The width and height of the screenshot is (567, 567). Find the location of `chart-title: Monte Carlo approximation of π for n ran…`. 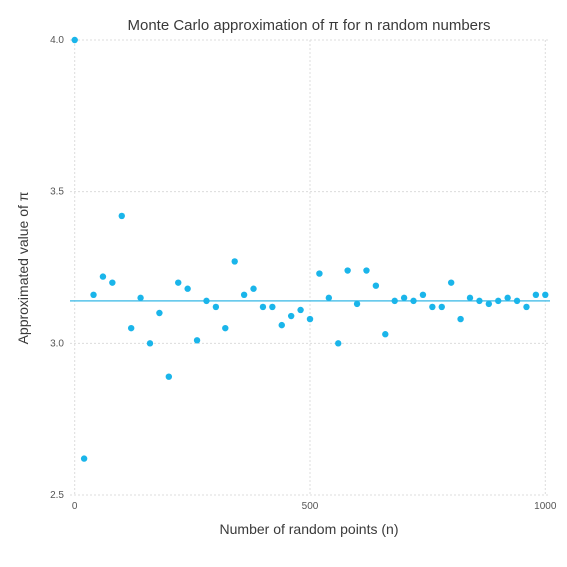

chart-title: Monte Carlo approximation of π for n ran… is located at coordinates (308, 25).